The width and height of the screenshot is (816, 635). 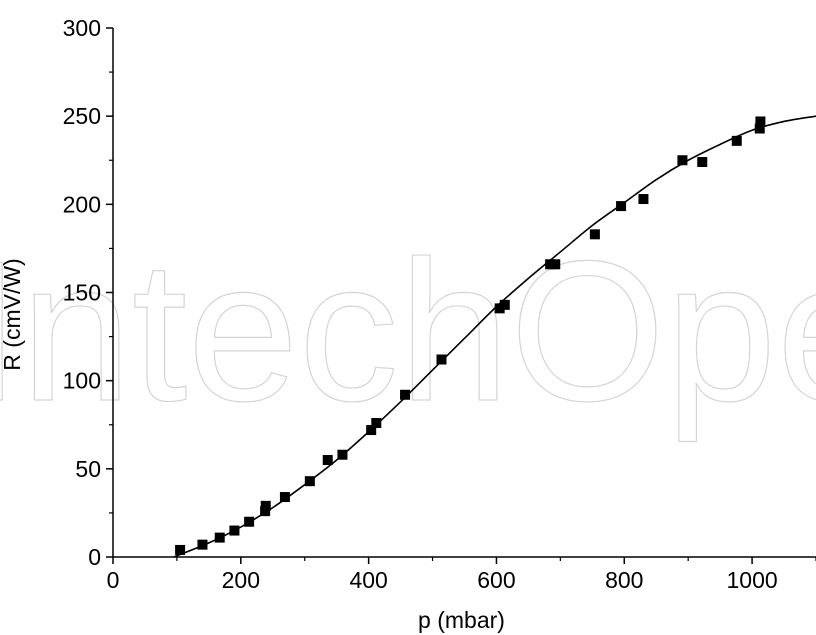 What do you see at coordinates (82, 293) in the screenshot?
I see `y-tick-label: 150` at bounding box center [82, 293].